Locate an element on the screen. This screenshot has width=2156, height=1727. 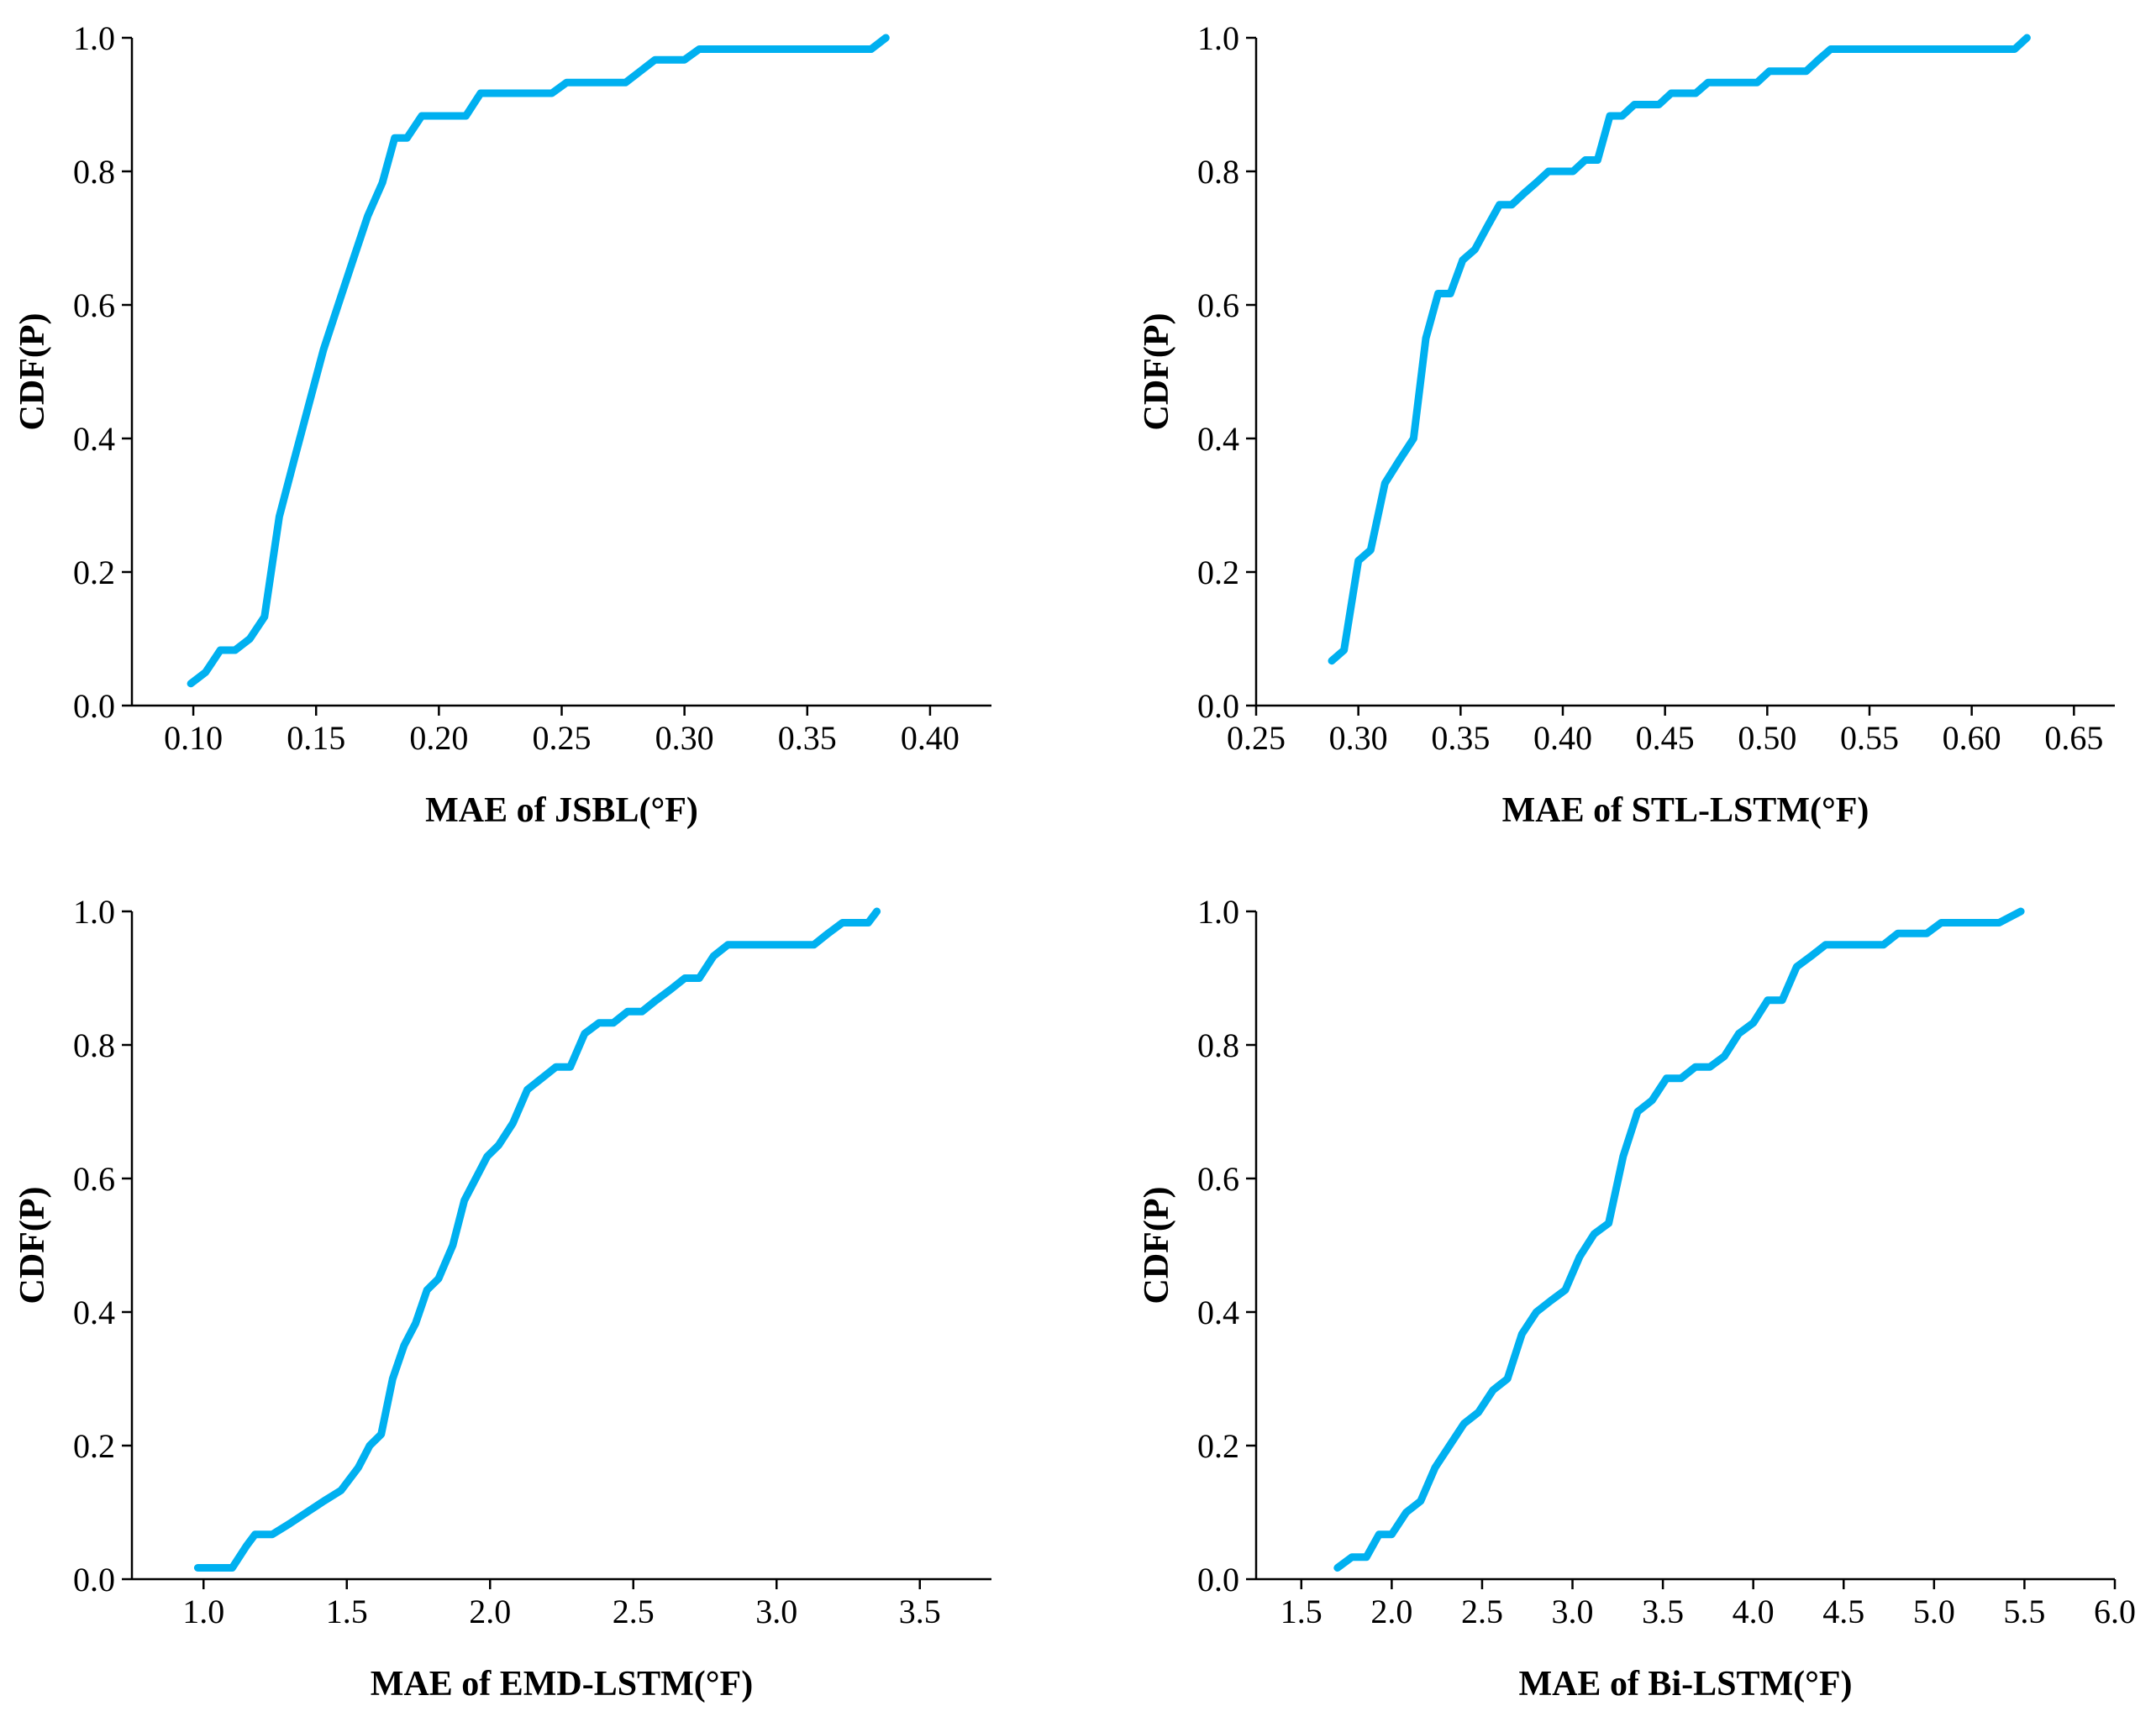
x-tick-label: 0.65 is located at coordinates (2073, 738).